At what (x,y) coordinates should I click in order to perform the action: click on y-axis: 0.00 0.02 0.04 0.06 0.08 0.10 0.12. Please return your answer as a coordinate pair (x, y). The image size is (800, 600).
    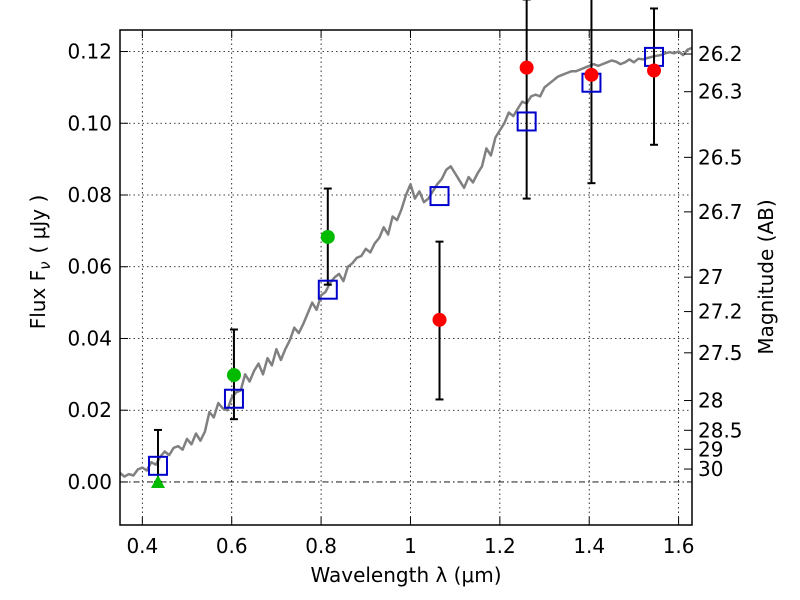
    Looking at the image, I should click on (97, 267).